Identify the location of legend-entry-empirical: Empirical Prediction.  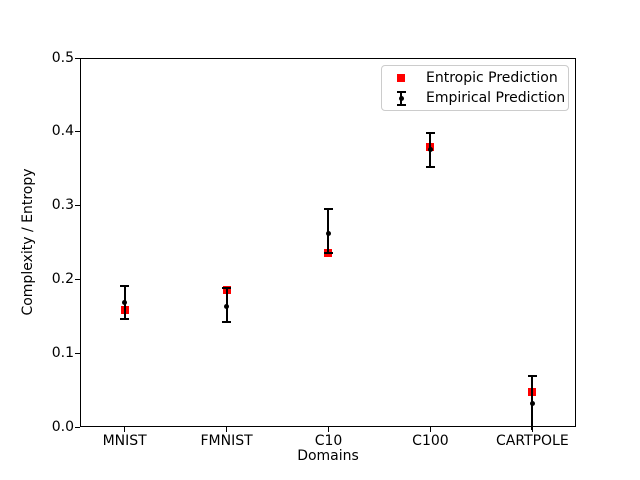
(475, 98).